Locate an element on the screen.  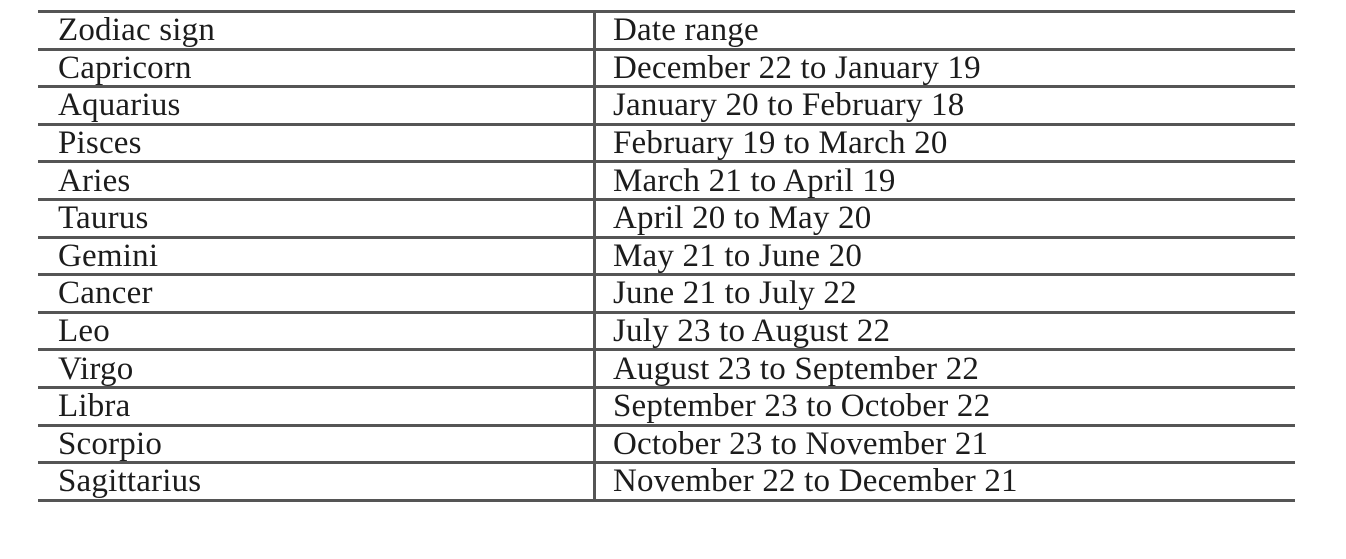
header-date-range: Date range is located at coordinates (944, 30).